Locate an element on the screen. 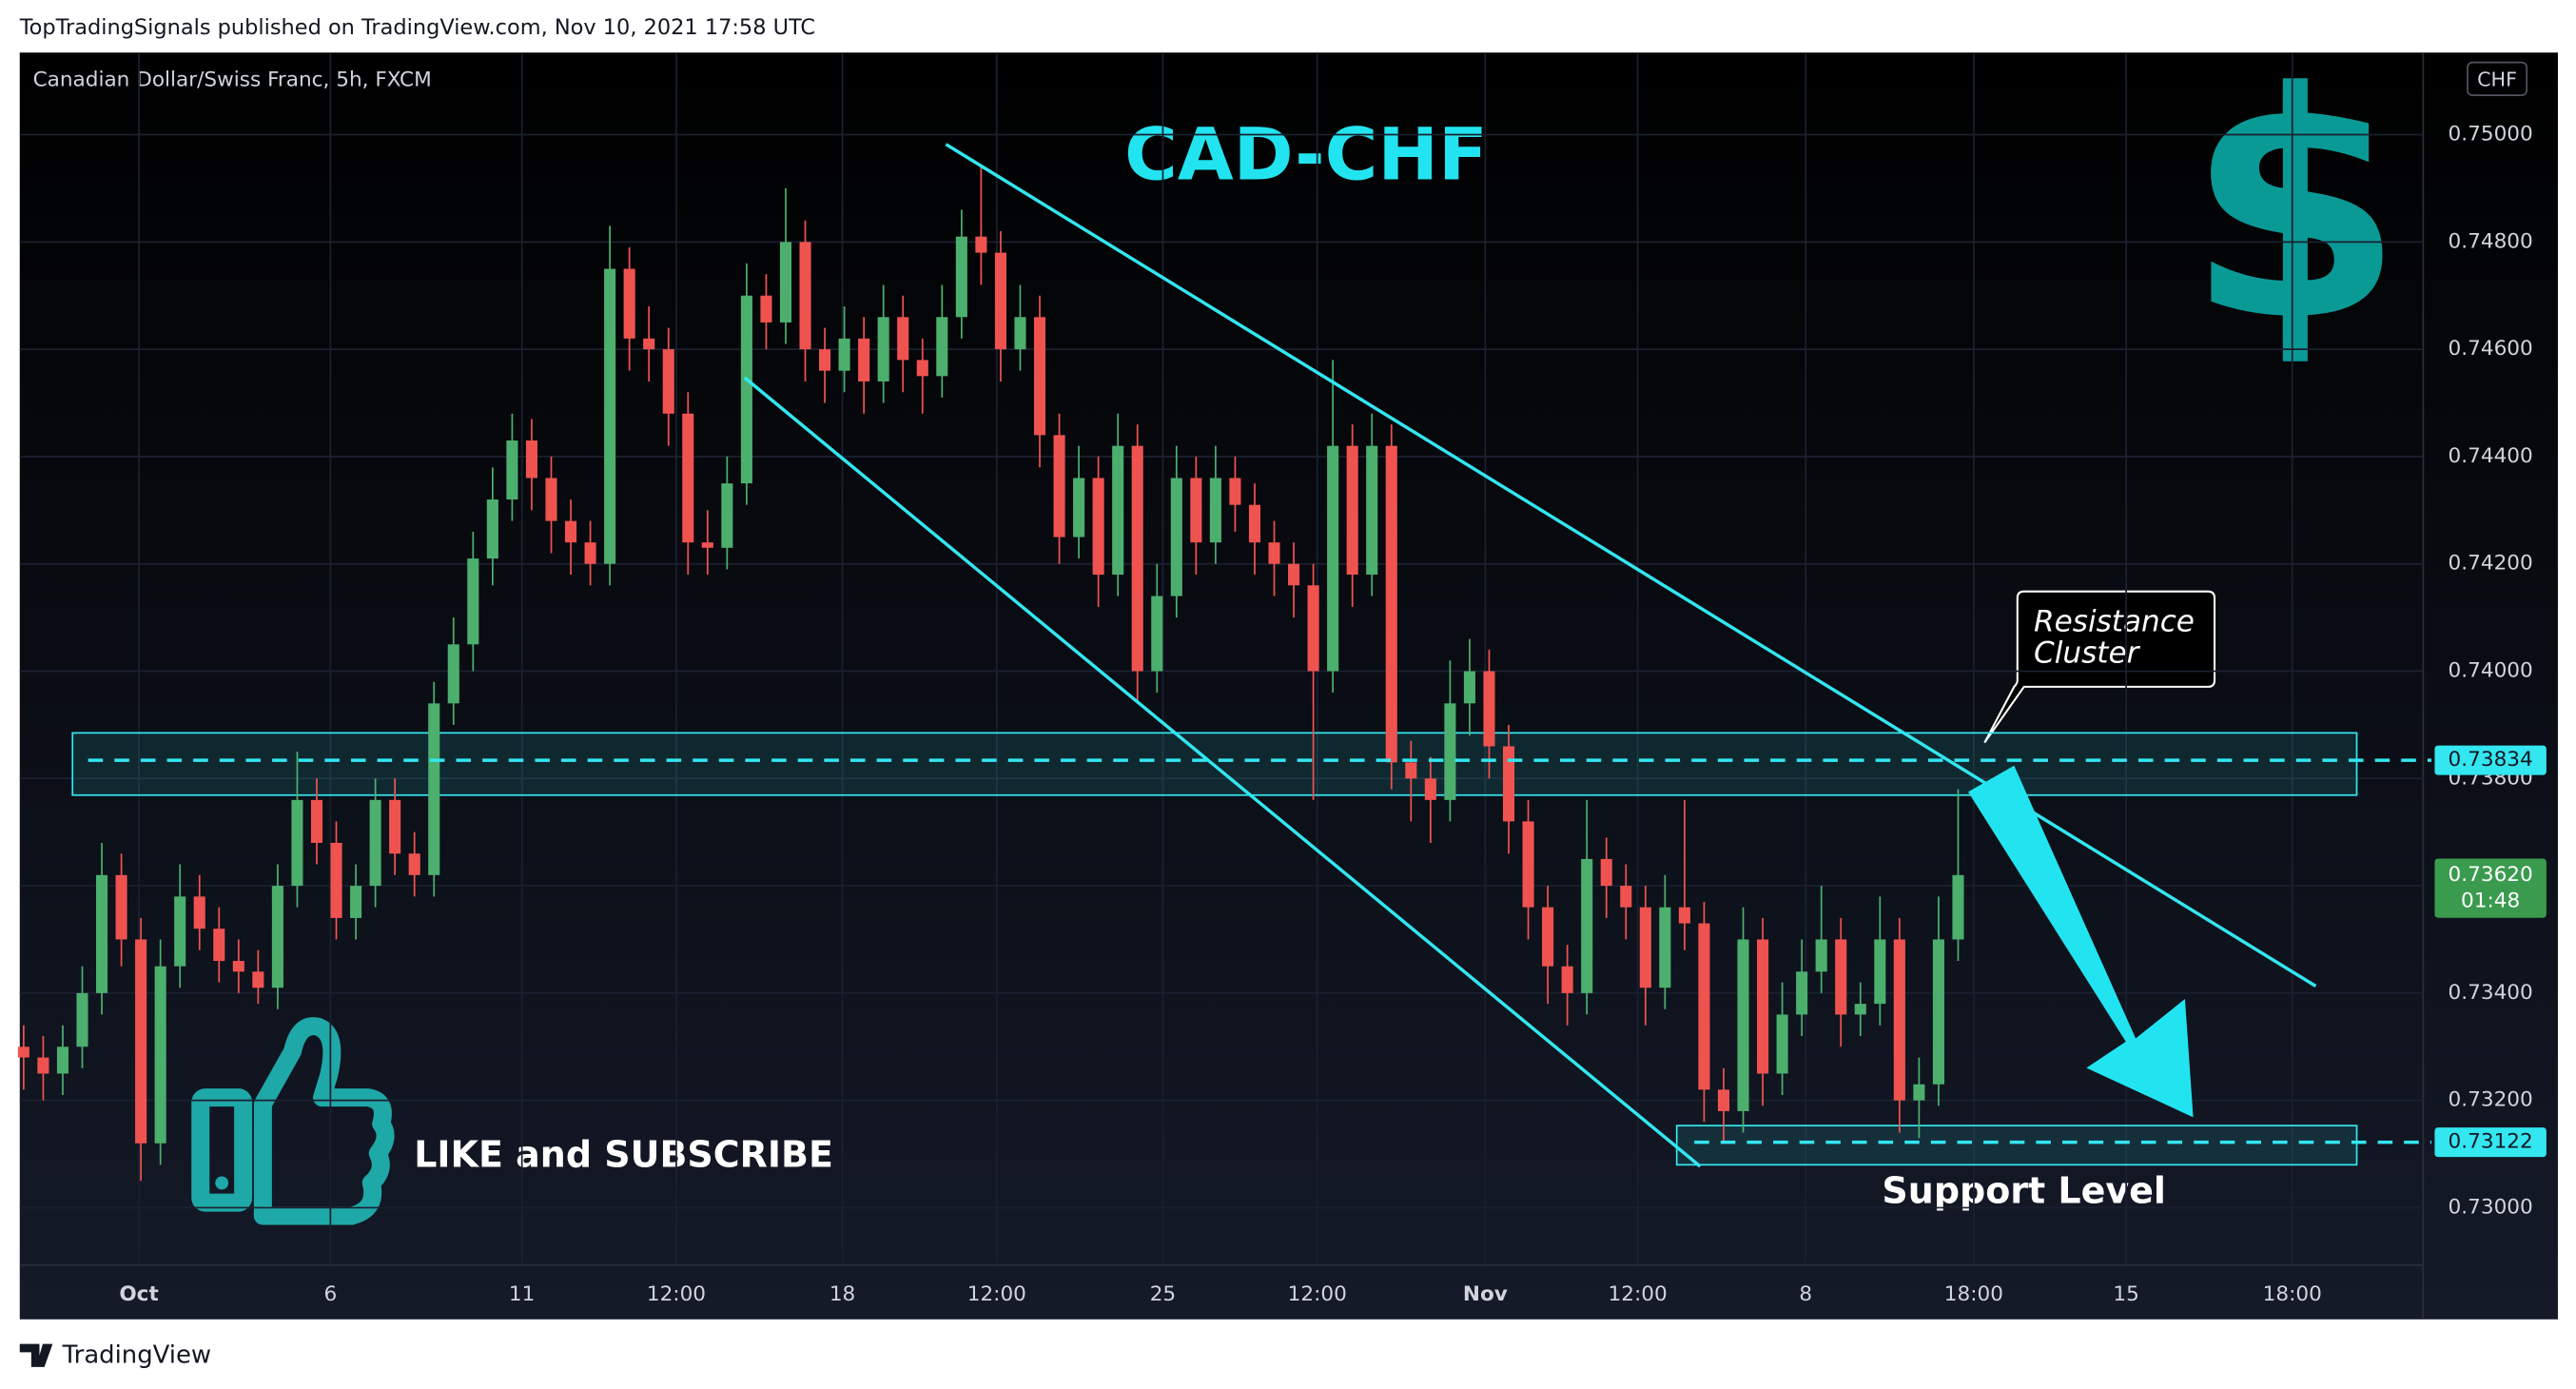  y-tick-label: 0.74800 is located at coordinates (2491, 241).